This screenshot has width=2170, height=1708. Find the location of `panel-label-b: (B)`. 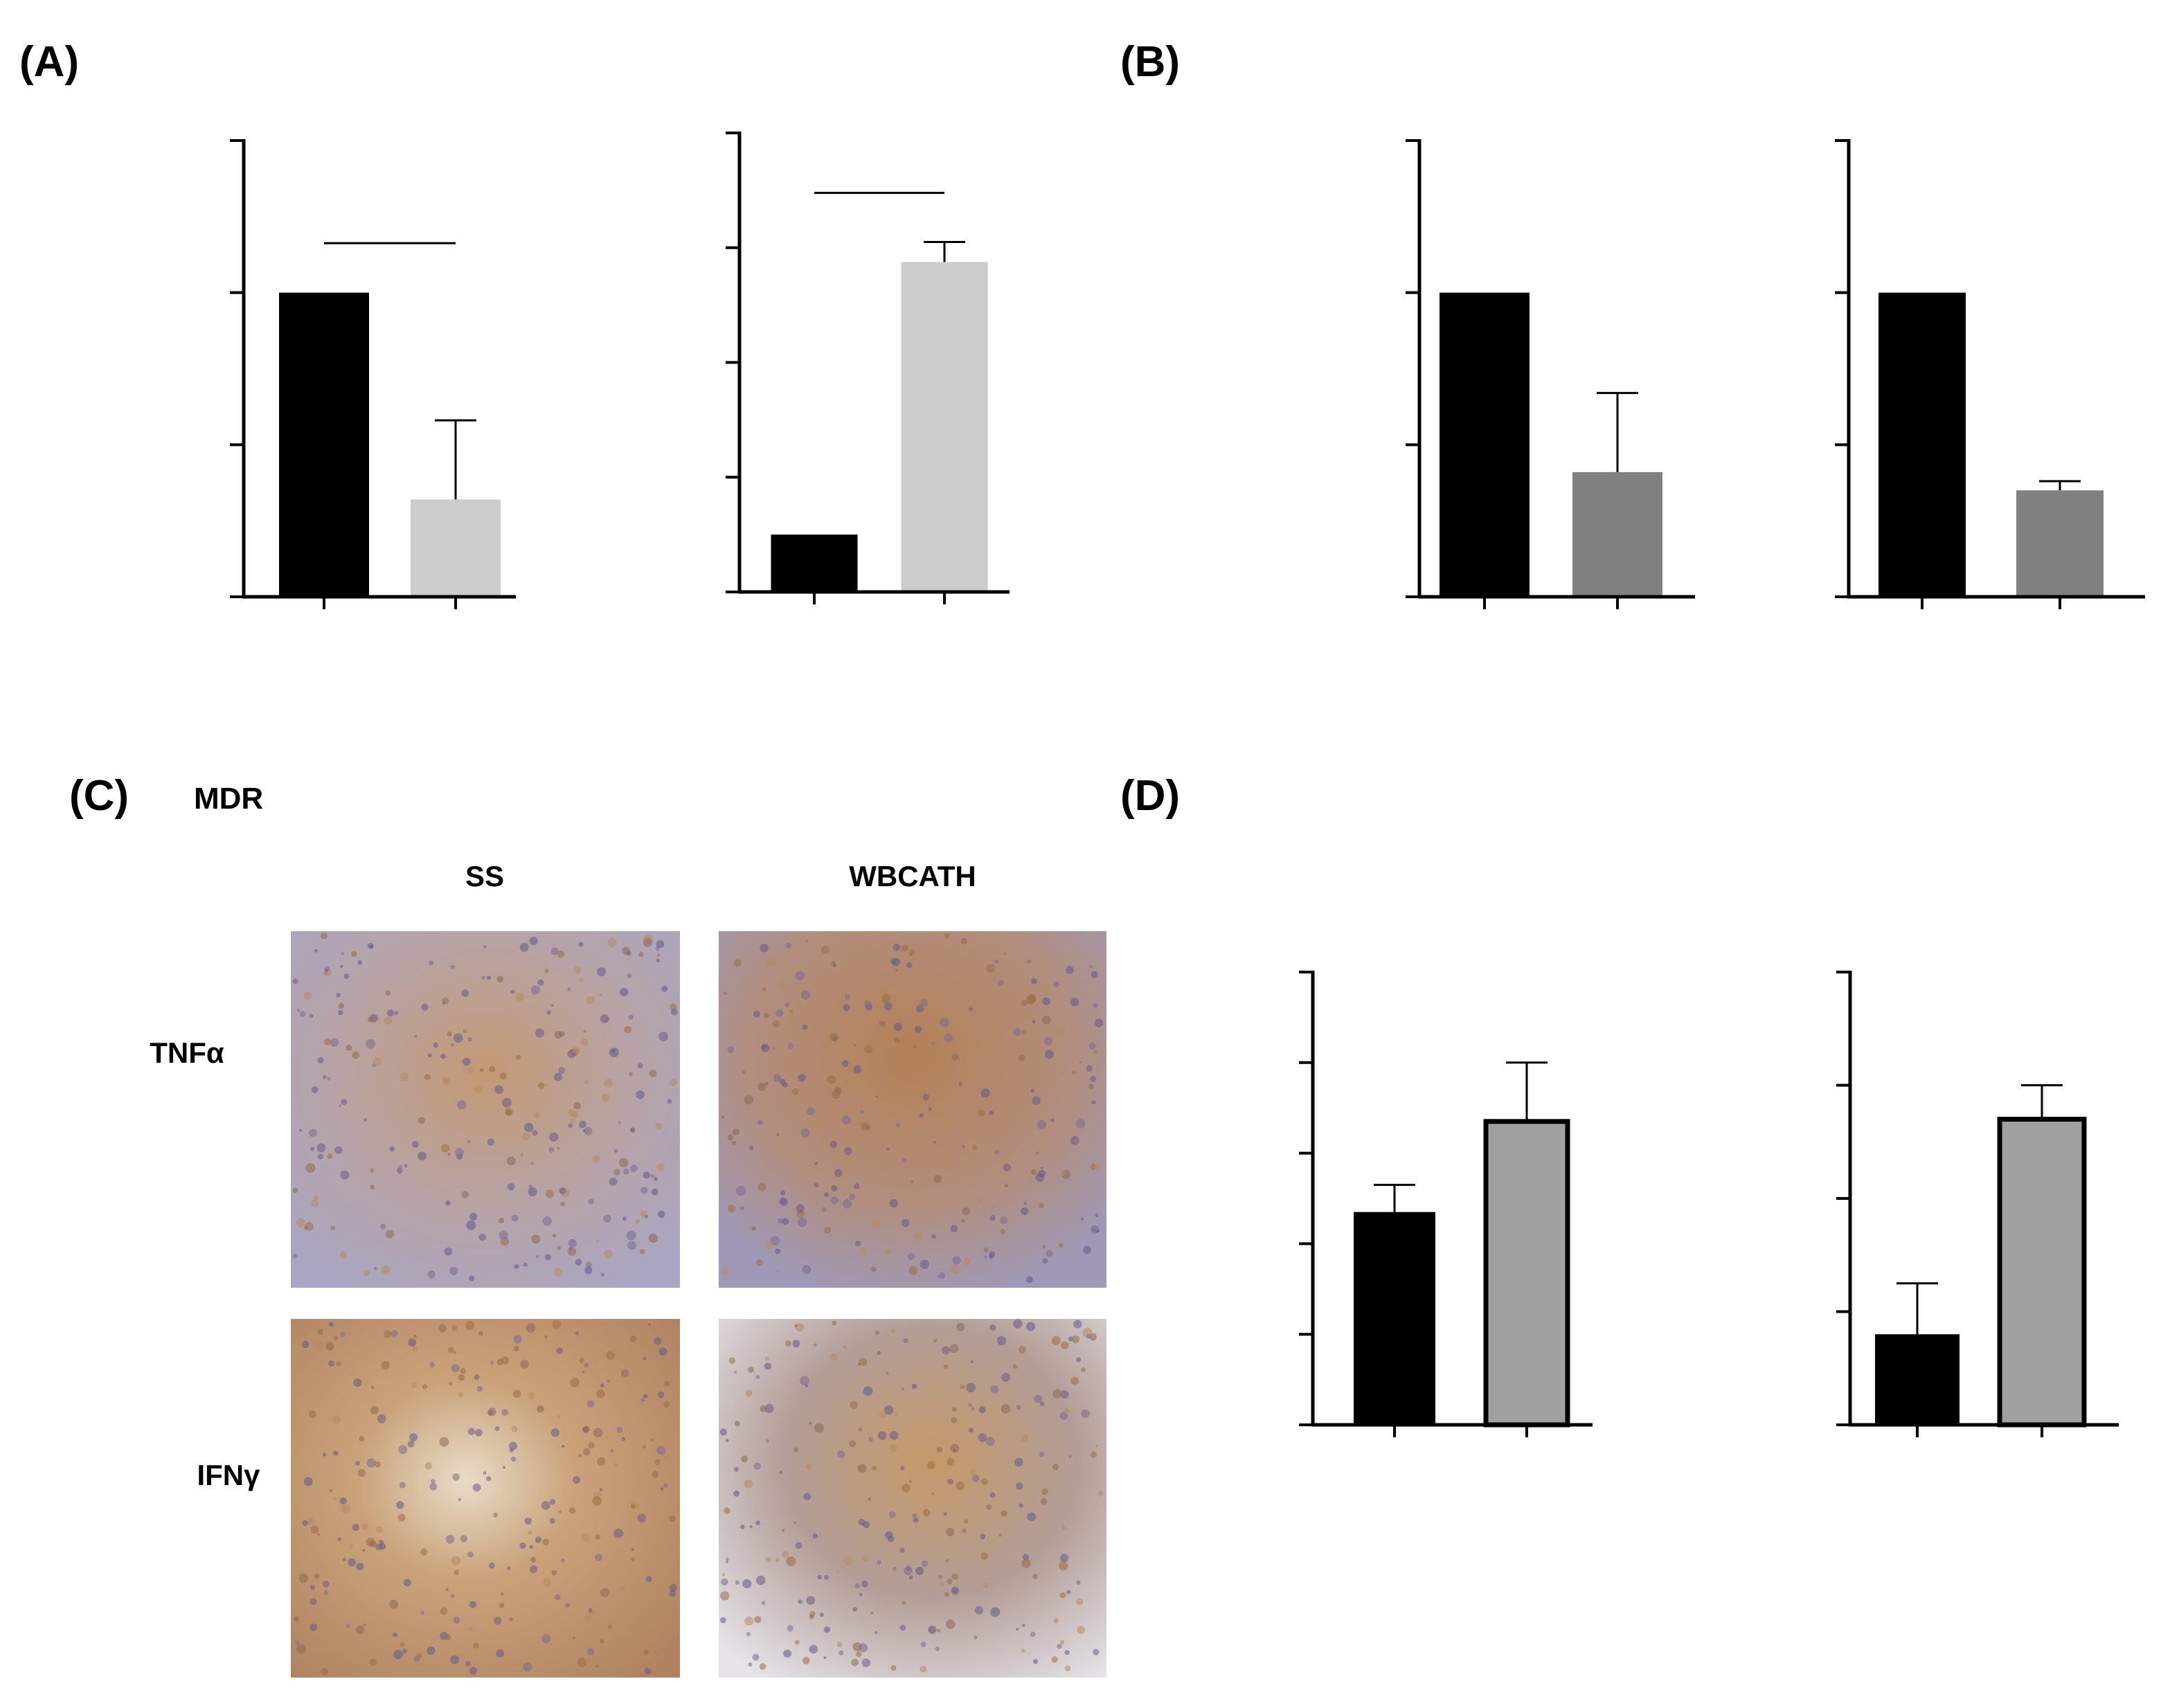

panel-label-b: (B) is located at coordinates (1150, 62).